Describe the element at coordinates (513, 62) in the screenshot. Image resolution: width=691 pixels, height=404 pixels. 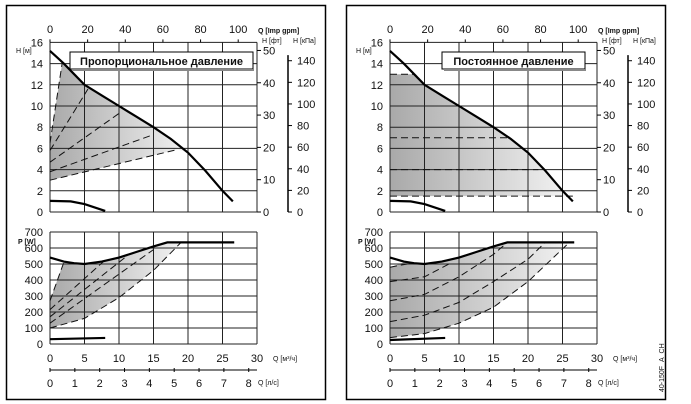
I see `chart-title: Постоянное давление` at that location.